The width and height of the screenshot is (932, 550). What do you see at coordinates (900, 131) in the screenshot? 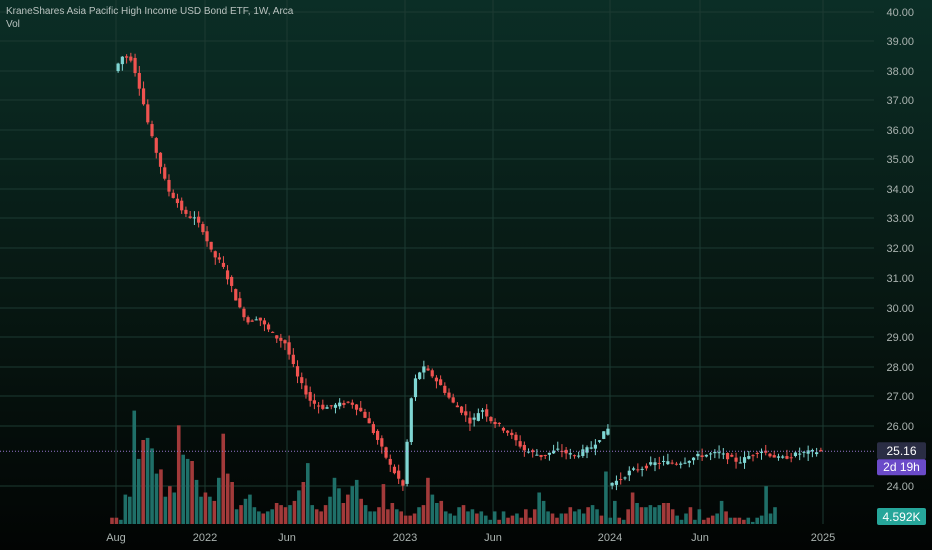
I see `price-tick-label: 36.00` at bounding box center [900, 131].